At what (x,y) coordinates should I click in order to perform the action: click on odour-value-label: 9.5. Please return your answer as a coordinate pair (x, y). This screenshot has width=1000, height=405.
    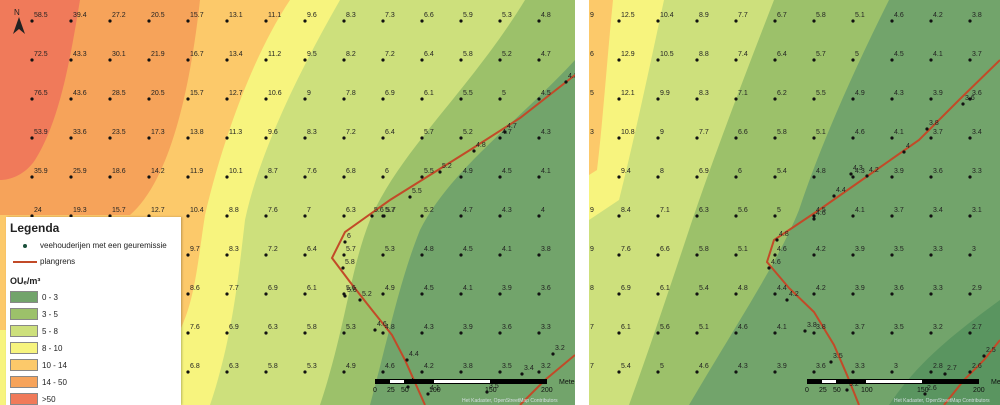
    Looking at the image, I should click on (312, 54).